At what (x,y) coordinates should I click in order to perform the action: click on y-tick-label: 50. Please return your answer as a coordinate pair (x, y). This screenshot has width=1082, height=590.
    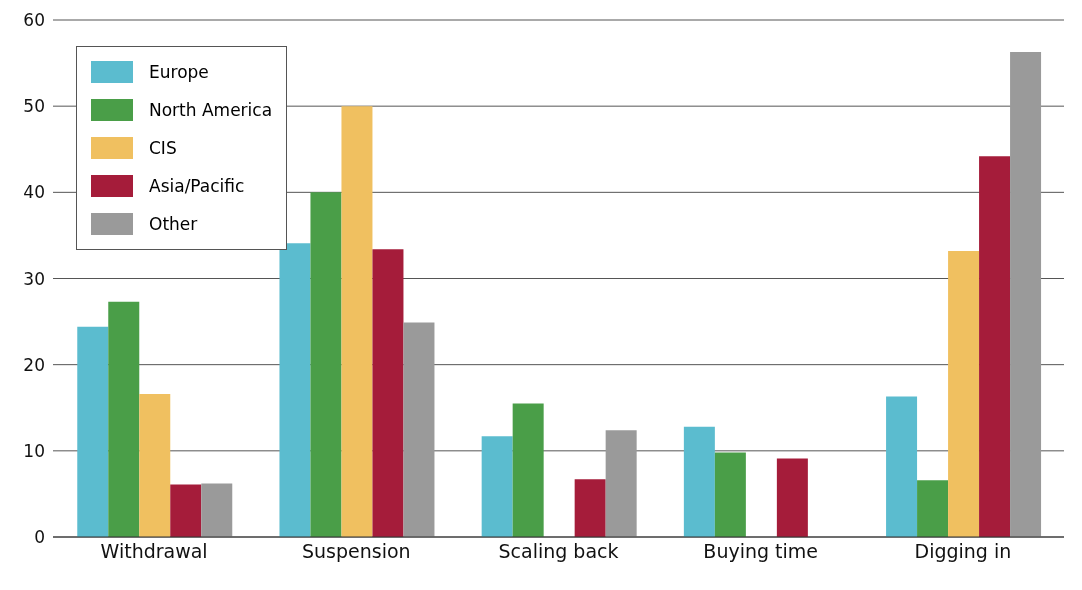
    Looking at the image, I should click on (34, 106).